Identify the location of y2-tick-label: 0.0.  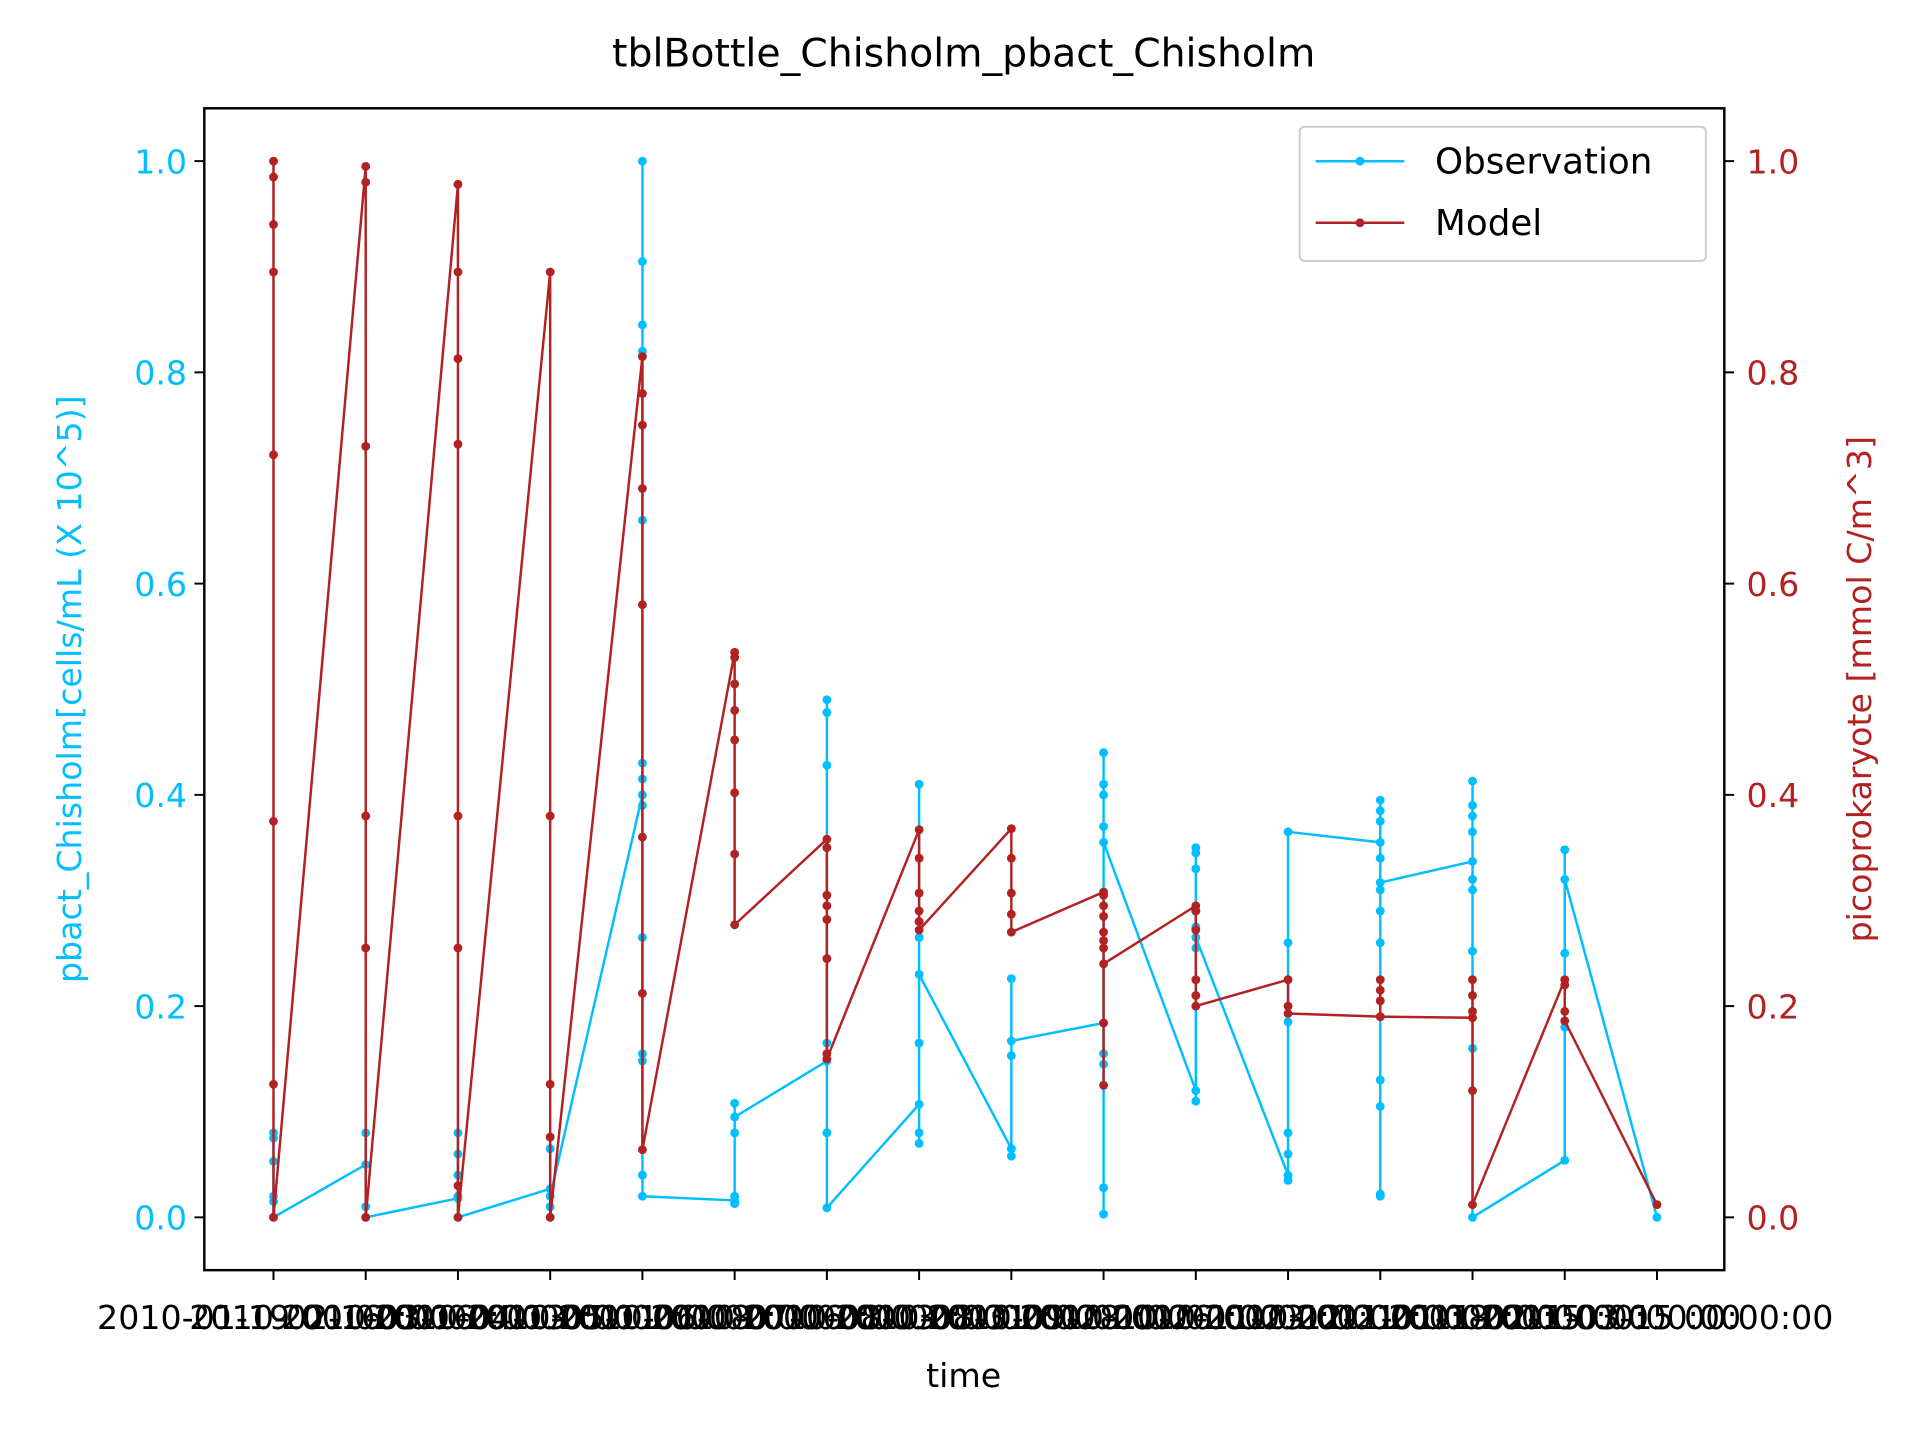
(1772, 1218).